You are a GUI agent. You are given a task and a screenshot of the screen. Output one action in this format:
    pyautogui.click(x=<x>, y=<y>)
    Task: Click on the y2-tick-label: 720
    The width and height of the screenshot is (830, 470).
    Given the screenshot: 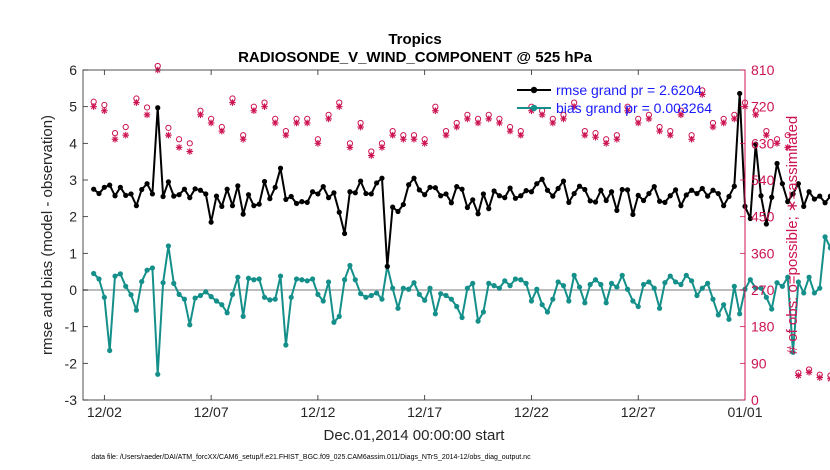 What is the action you would take?
    pyautogui.click(x=763, y=107)
    